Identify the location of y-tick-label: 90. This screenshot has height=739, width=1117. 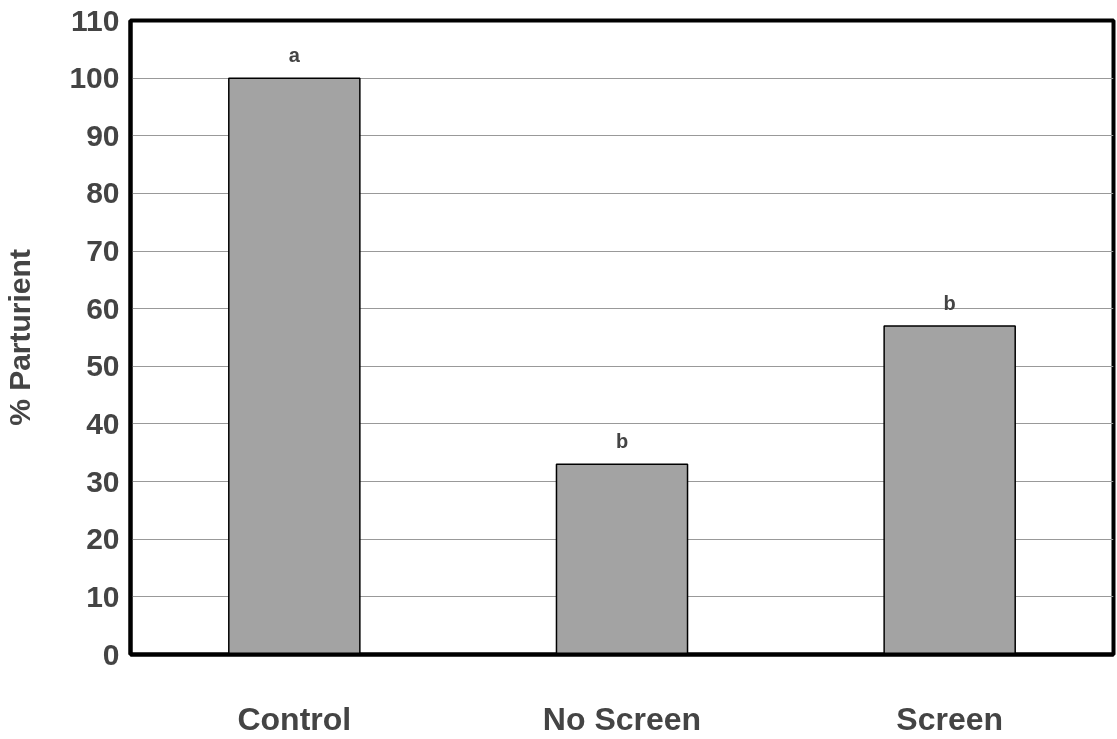
(103, 135).